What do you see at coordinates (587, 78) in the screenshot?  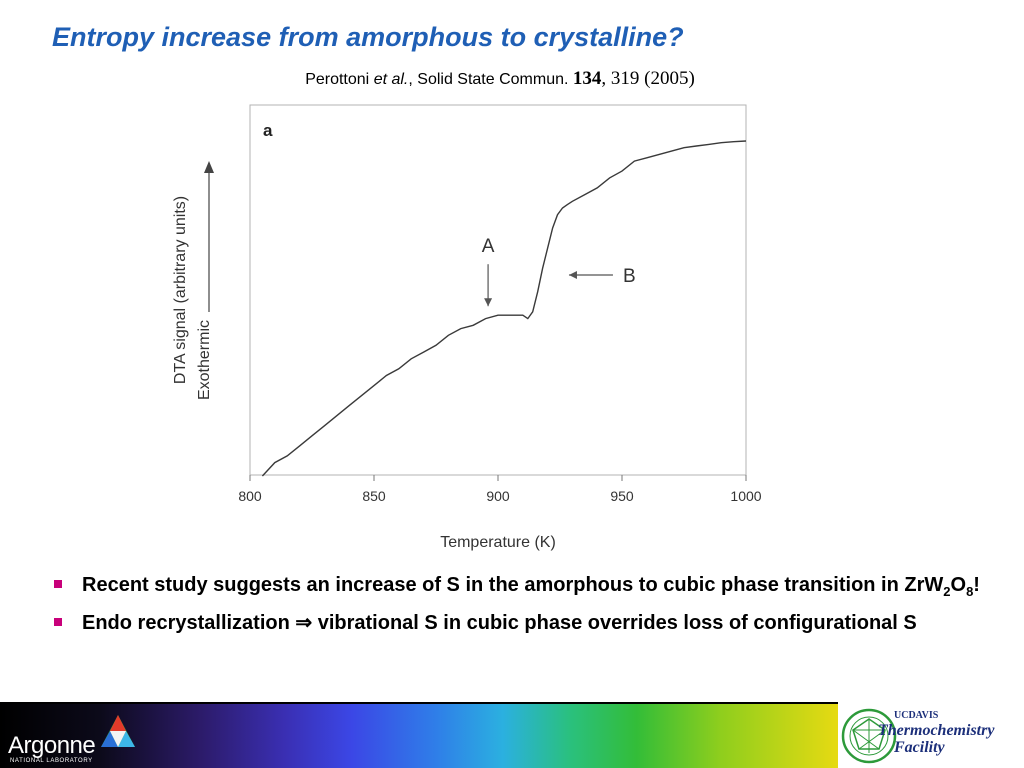 I see `citation-volume: 134` at bounding box center [587, 78].